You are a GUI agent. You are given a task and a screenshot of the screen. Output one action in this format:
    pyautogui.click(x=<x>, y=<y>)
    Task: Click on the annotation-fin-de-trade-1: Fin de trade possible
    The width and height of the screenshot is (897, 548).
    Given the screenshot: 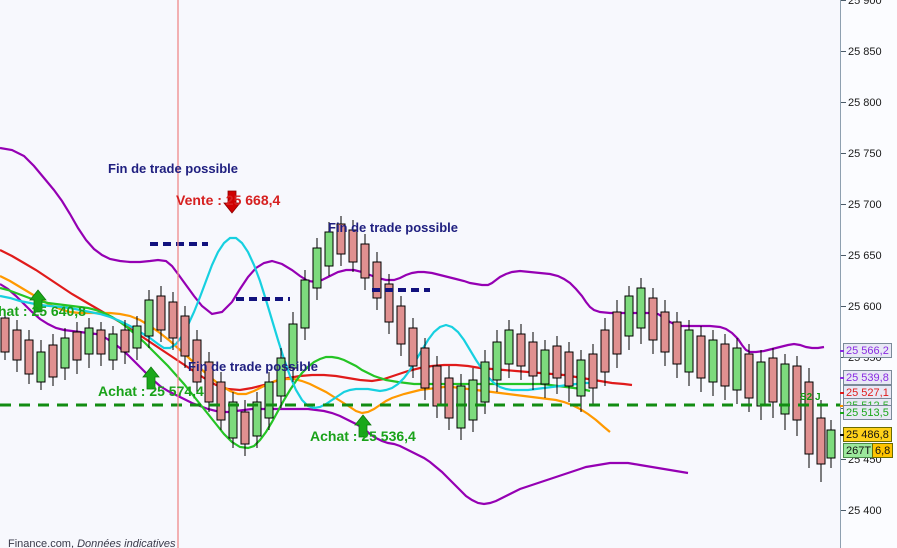 What is the action you would take?
    pyautogui.click(x=173, y=168)
    